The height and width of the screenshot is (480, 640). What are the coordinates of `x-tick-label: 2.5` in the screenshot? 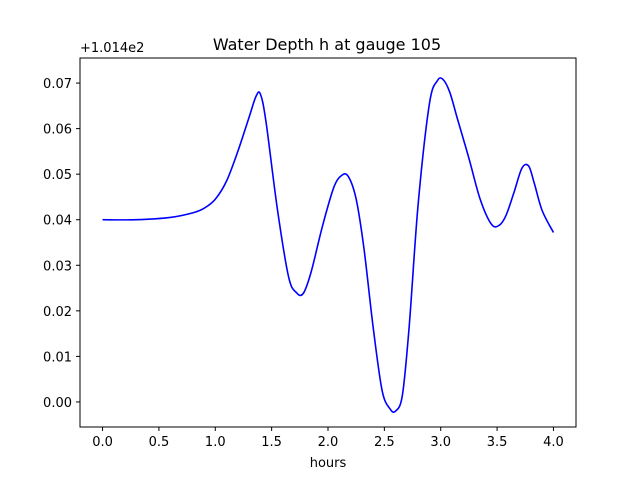 It's located at (384, 442).